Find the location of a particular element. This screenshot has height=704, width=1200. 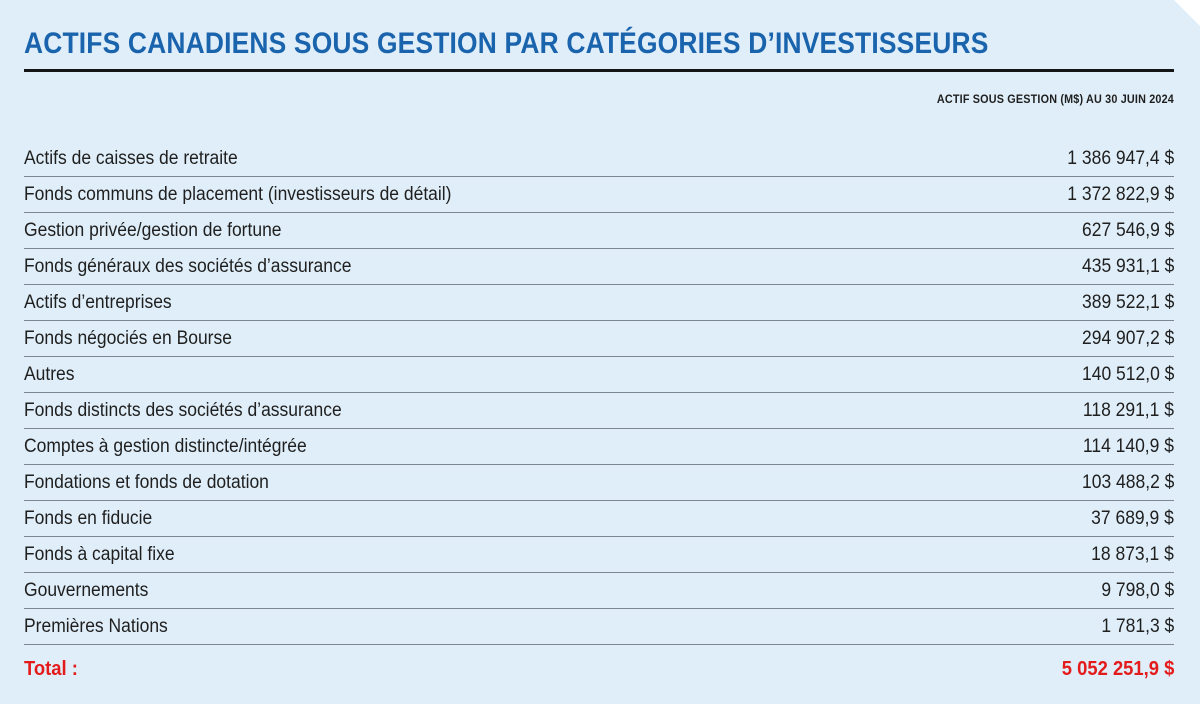

row-label: Premières Nations is located at coordinates (96, 626).